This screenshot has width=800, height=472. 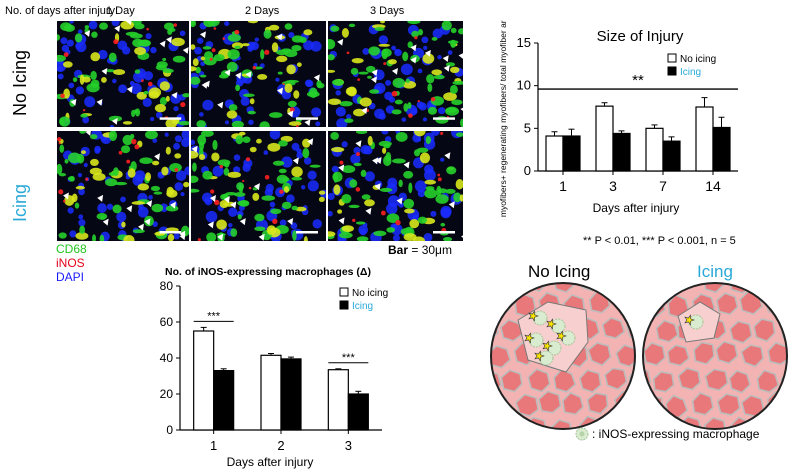 I want to click on column-header-1day: 1 Day, so click(x=120, y=11).